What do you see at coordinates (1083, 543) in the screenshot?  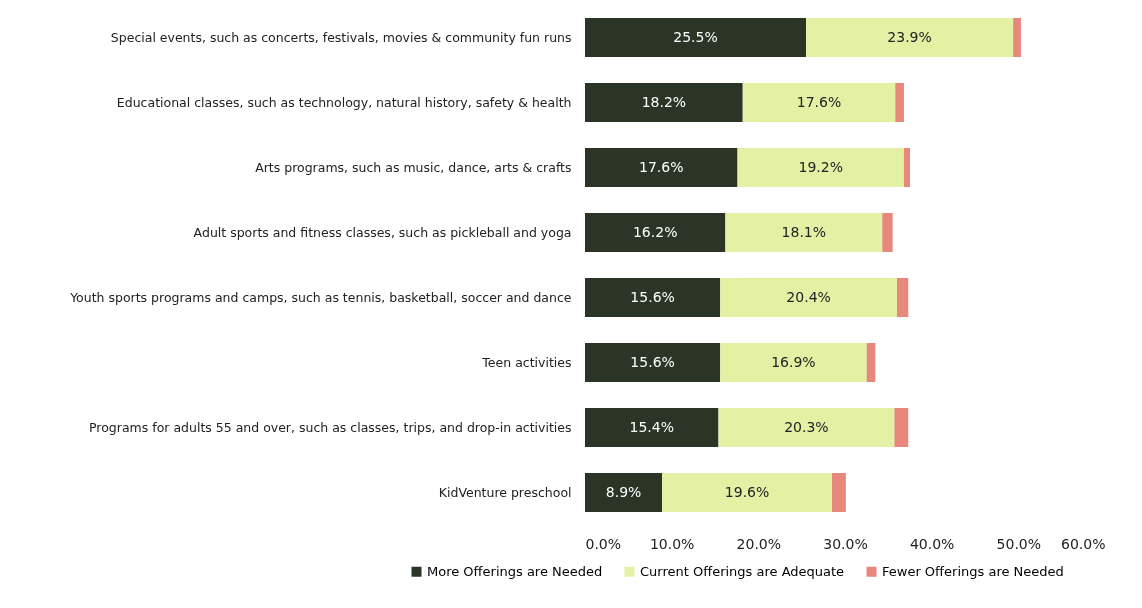 I see `x-tick-label: 60.0%` at bounding box center [1083, 543].